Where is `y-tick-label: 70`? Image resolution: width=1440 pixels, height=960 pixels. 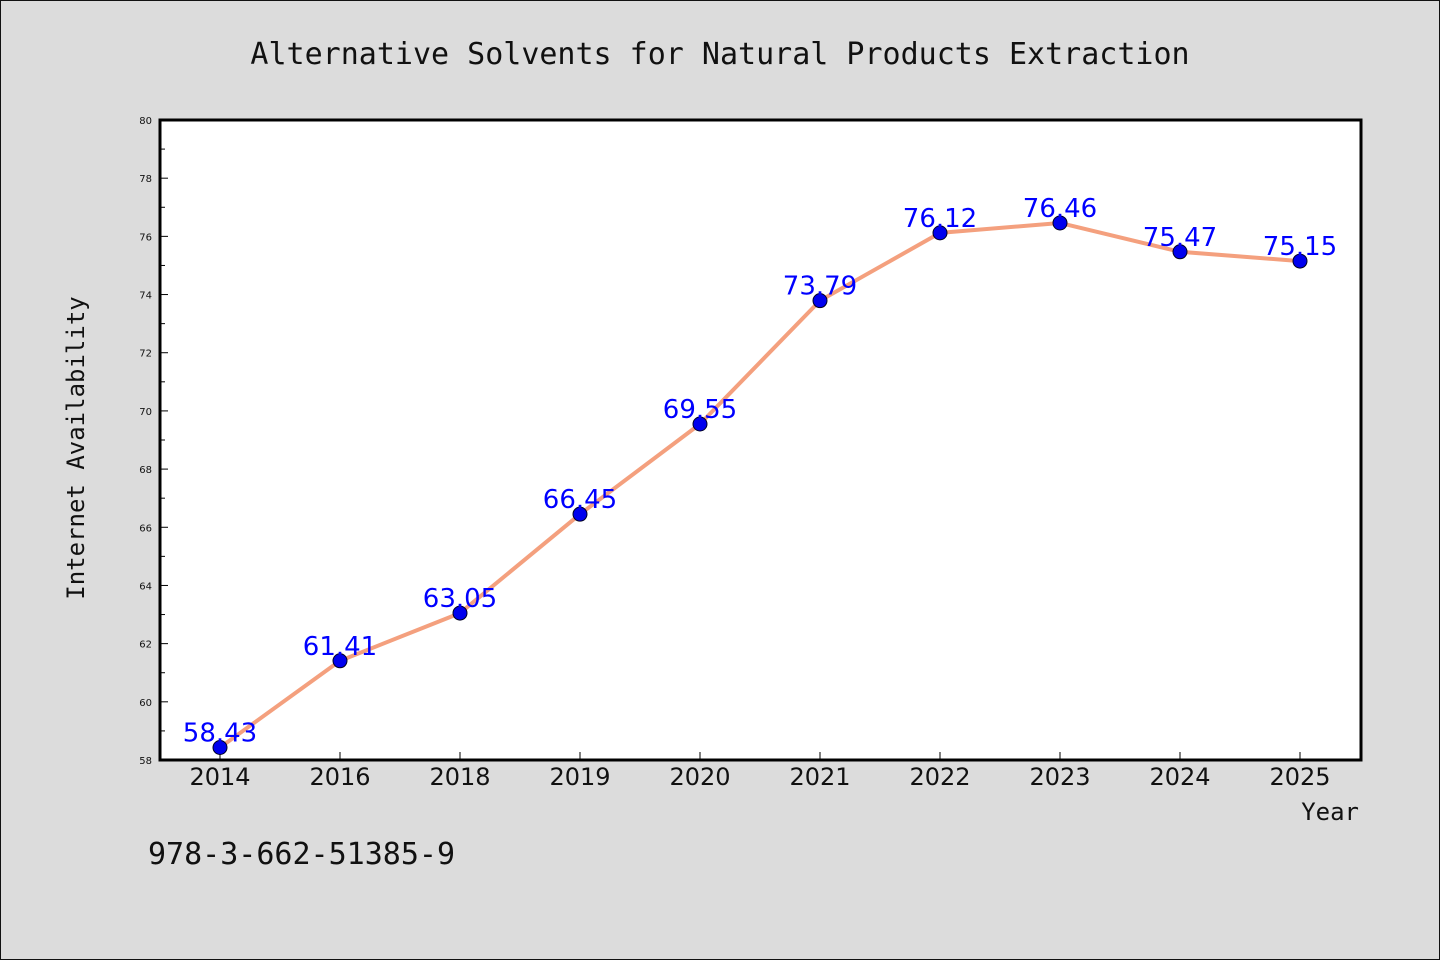 y-tick-label: 70 is located at coordinates (145, 412).